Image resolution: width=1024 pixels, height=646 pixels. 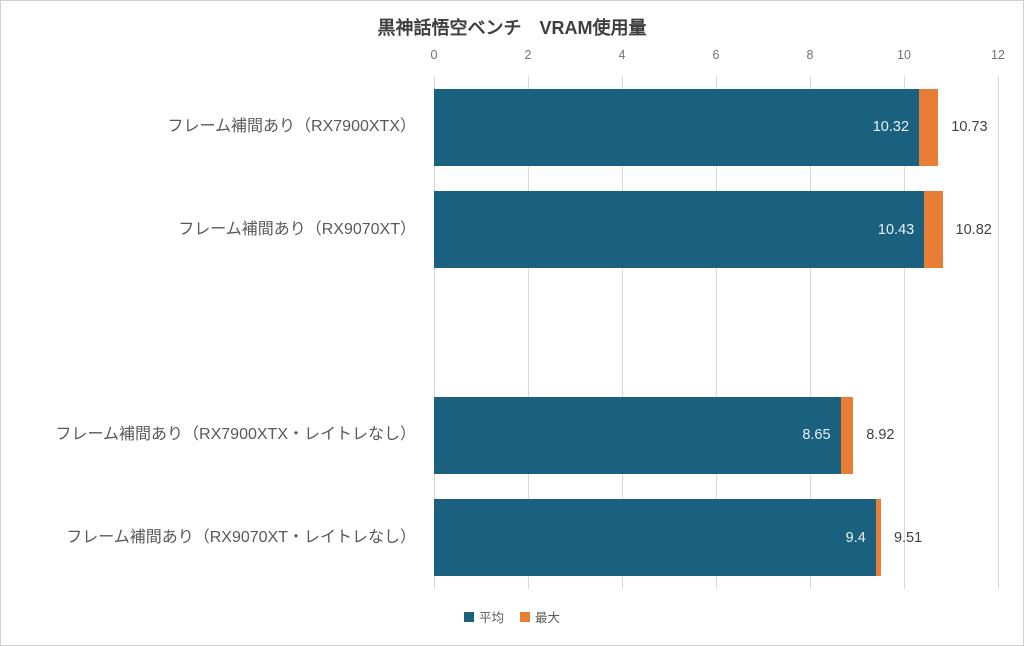 I want to click on value-label-average: 8.65, so click(x=816, y=435).